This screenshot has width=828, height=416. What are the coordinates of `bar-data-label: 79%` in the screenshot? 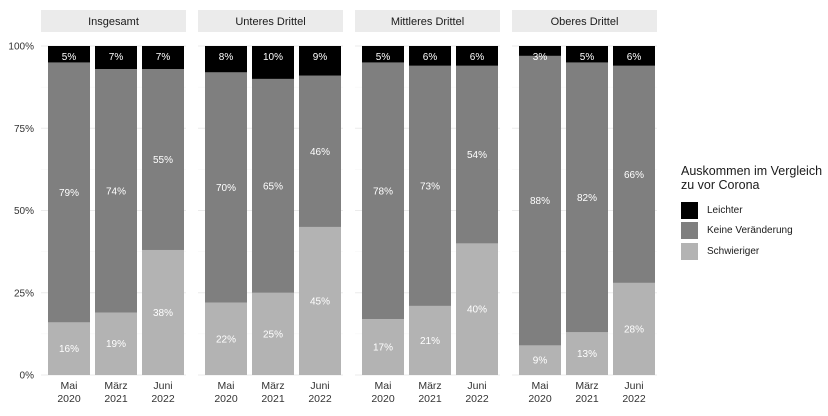 It's located at (69, 193).